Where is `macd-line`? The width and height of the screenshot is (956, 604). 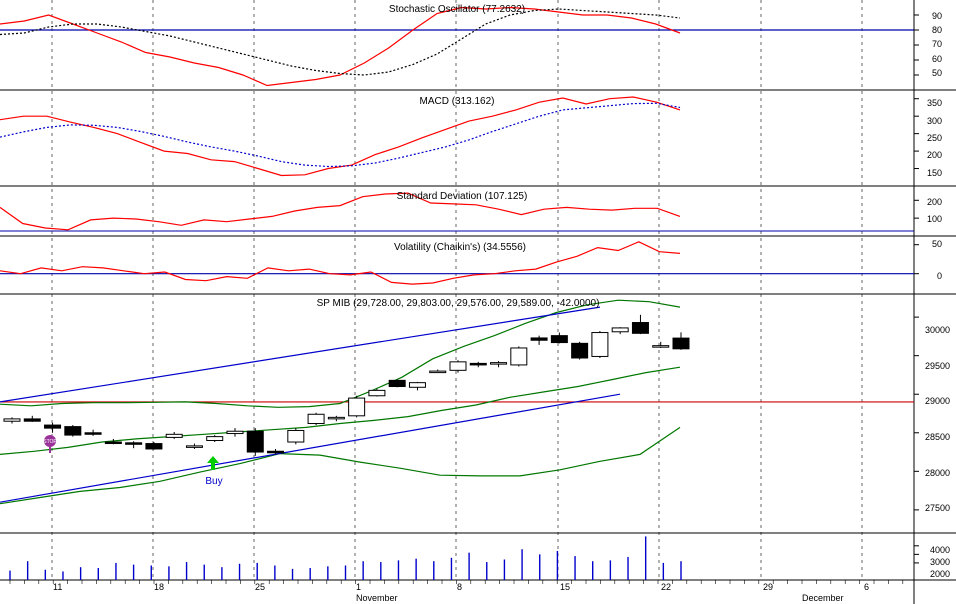
macd-line is located at coordinates (340, 136).